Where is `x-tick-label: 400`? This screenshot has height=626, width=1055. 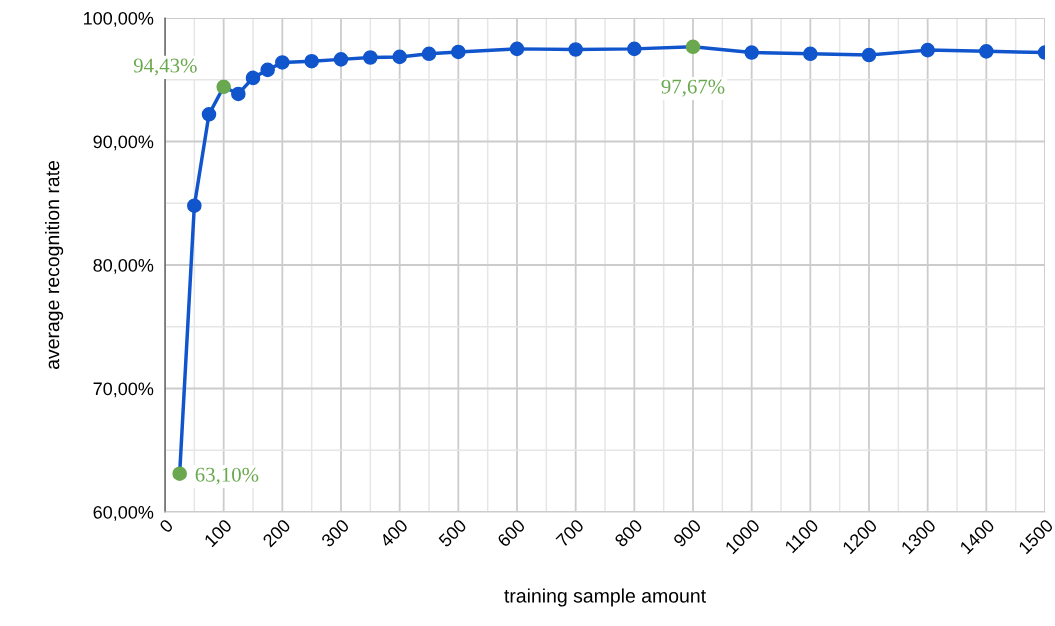 x-tick-label: 400 is located at coordinates (394, 533).